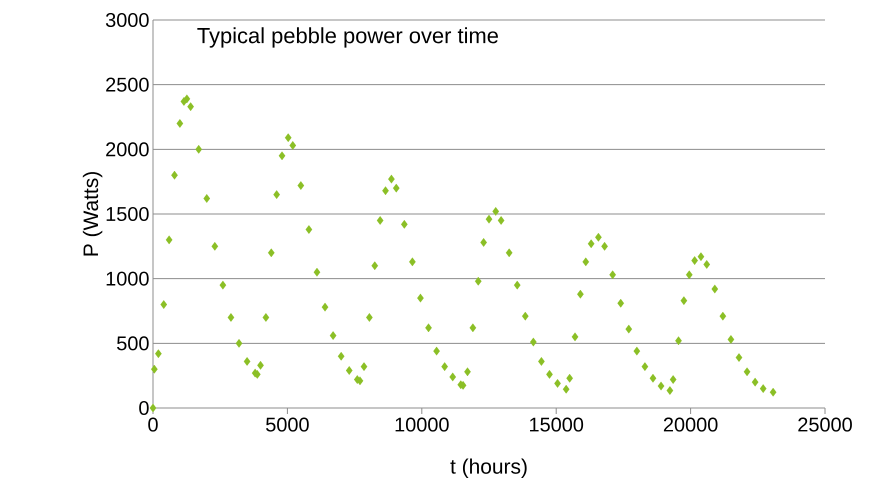 This screenshot has width=884, height=500. What do you see at coordinates (557, 425) in the screenshot?
I see `x-tick-label: 15000` at bounding box center [557, 425].